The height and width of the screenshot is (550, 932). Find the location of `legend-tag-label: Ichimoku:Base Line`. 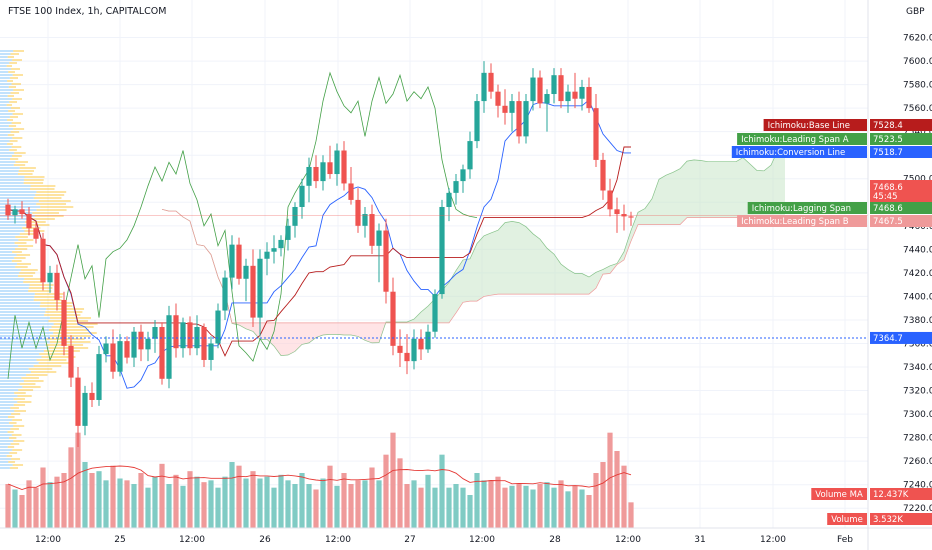

legend-tag-label: Ichimoku:Base Line is located at coordinates (809, 126).